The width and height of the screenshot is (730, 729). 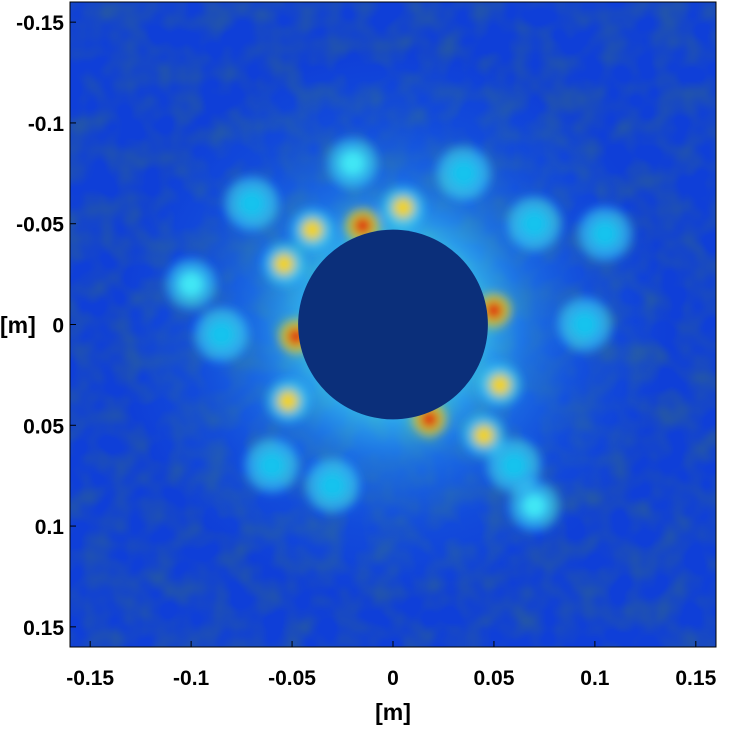 I want to click on x-tick-label: 0.1, so click(x=595, y=678).